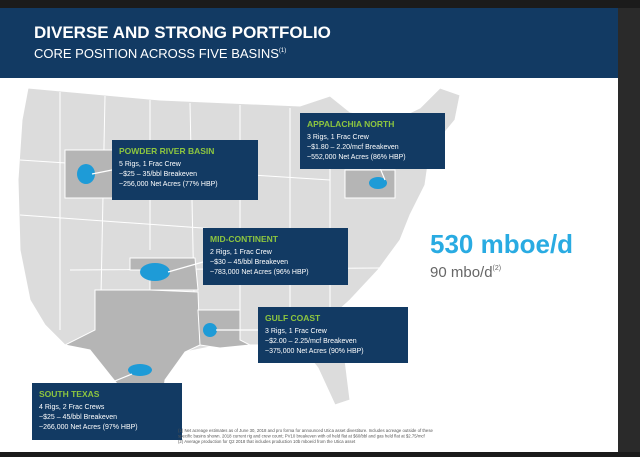  What do you see at coordinates (244, 239) in the screenshot?
I see `basin-name: MID-CONTINENT` at bounding box center [244, 239].